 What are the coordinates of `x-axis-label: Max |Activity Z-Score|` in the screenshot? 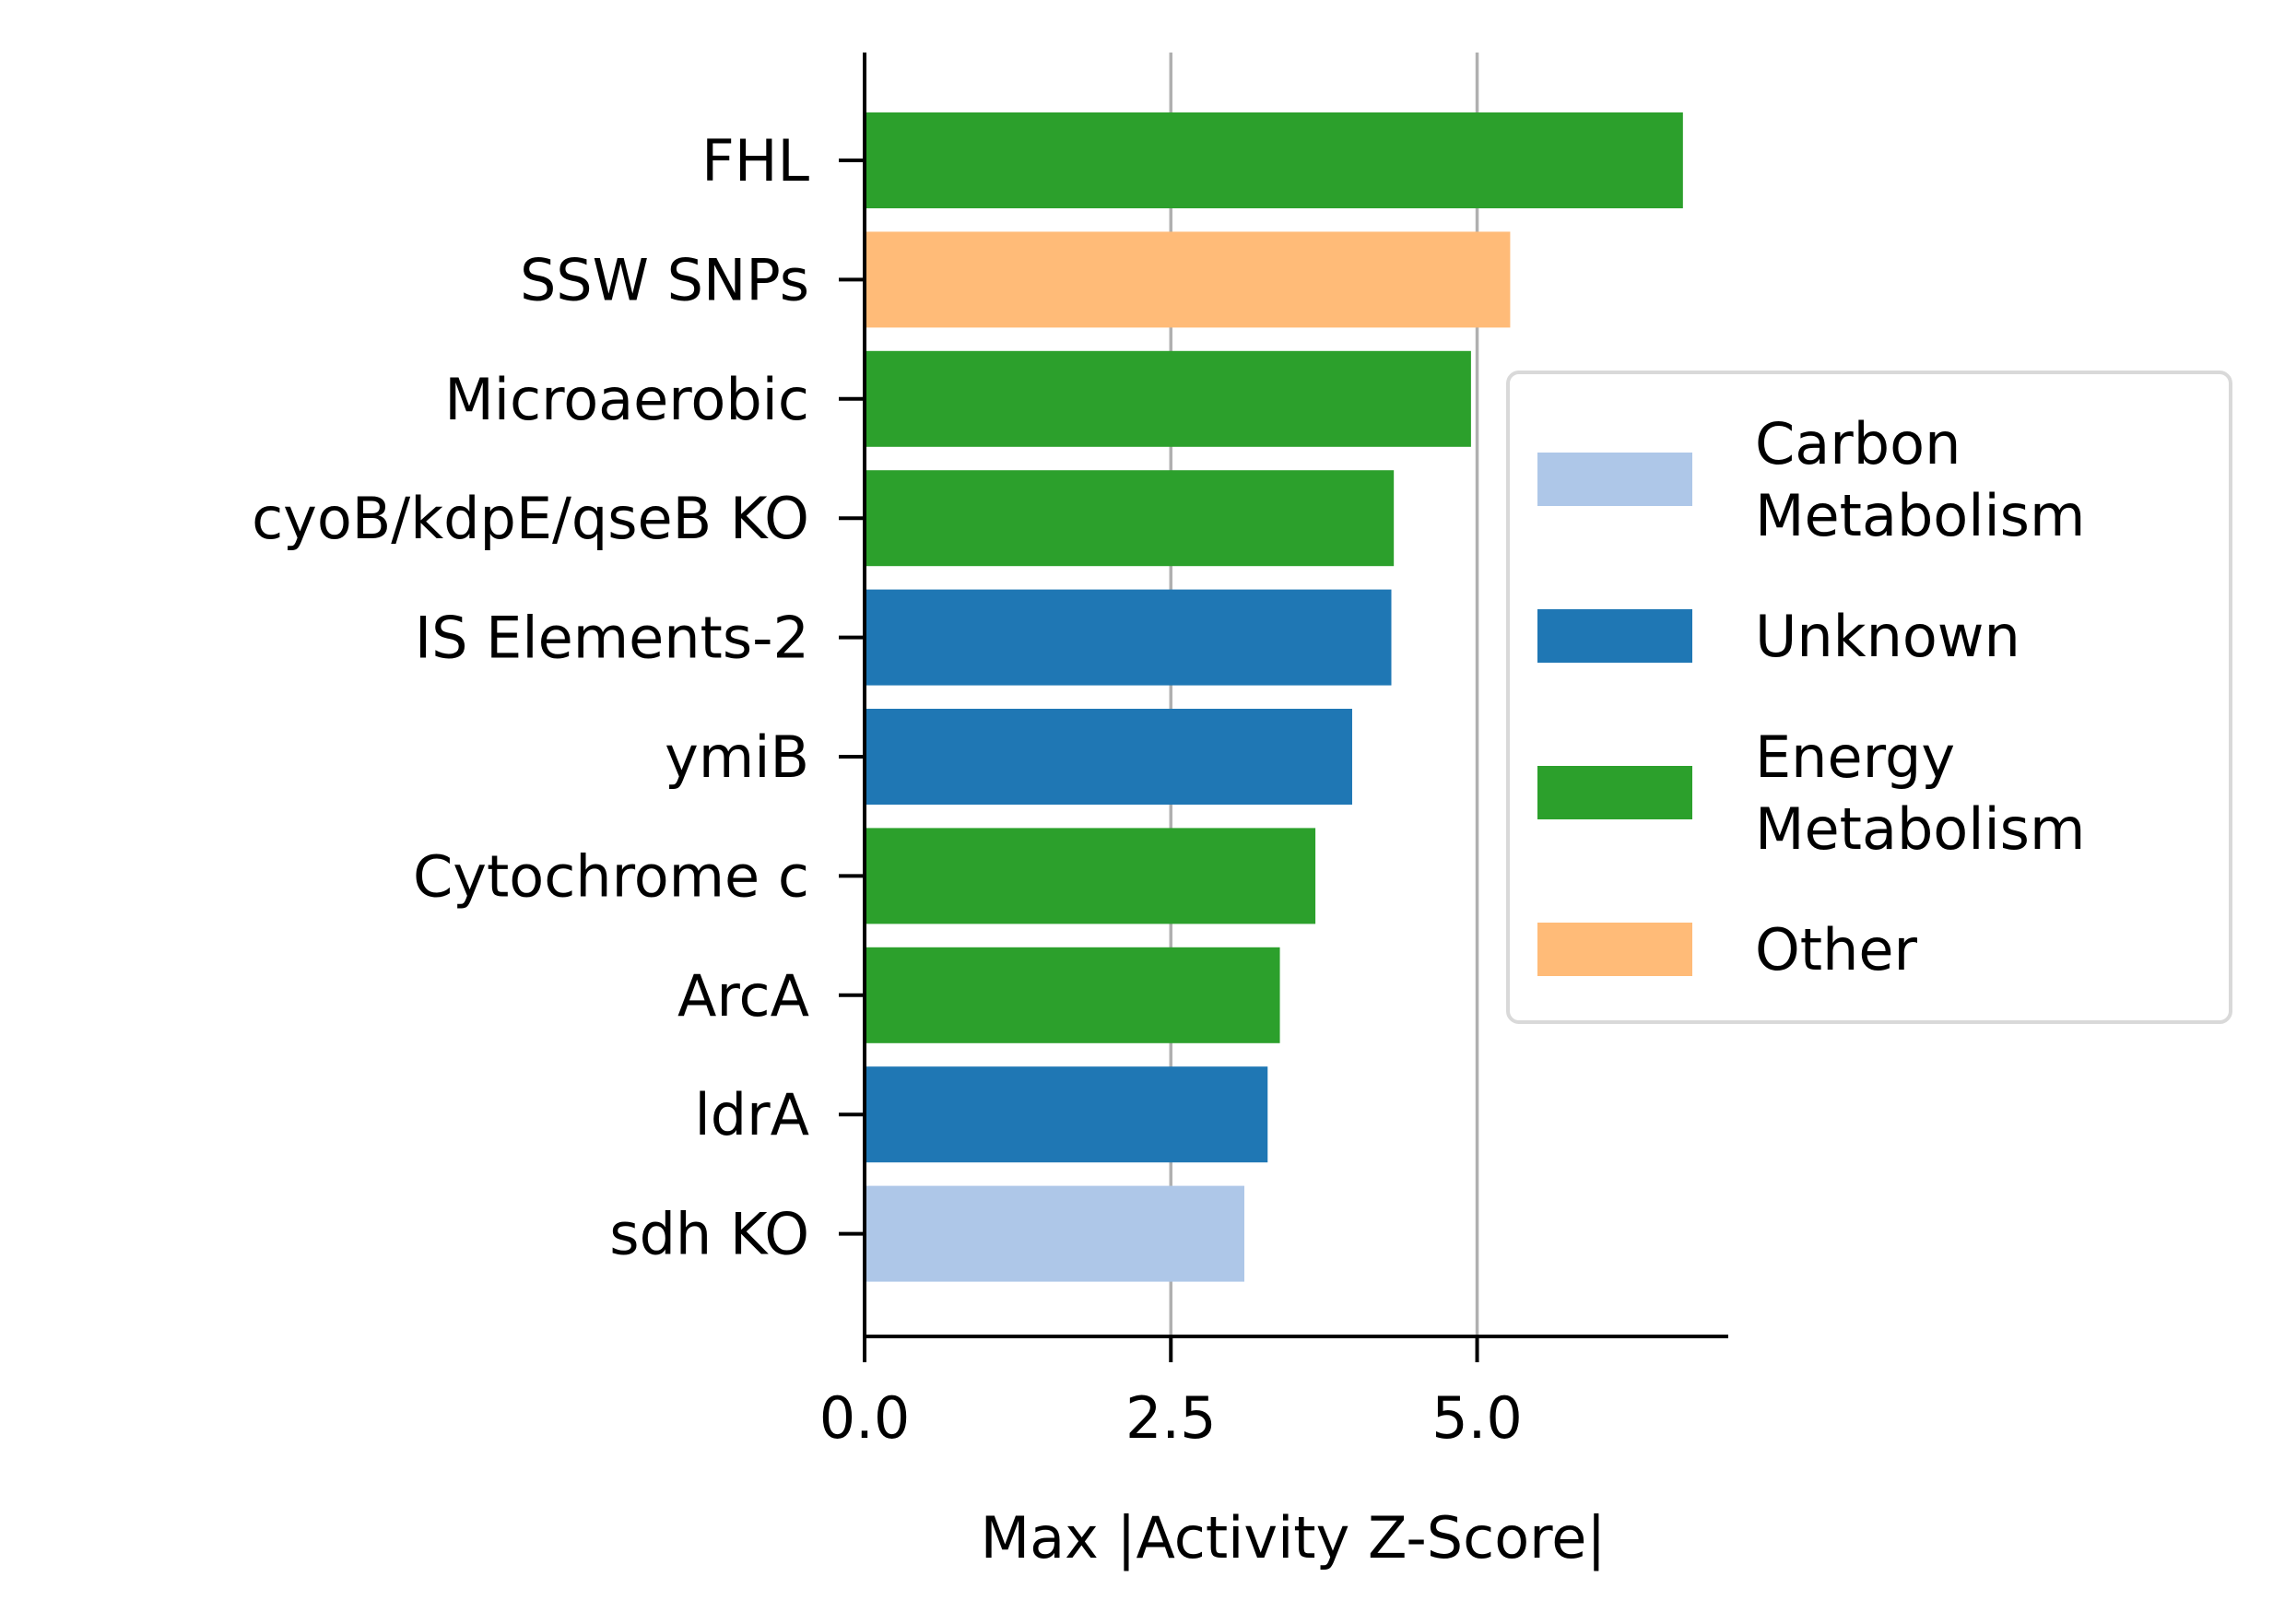 It's located at (1294, 1538).